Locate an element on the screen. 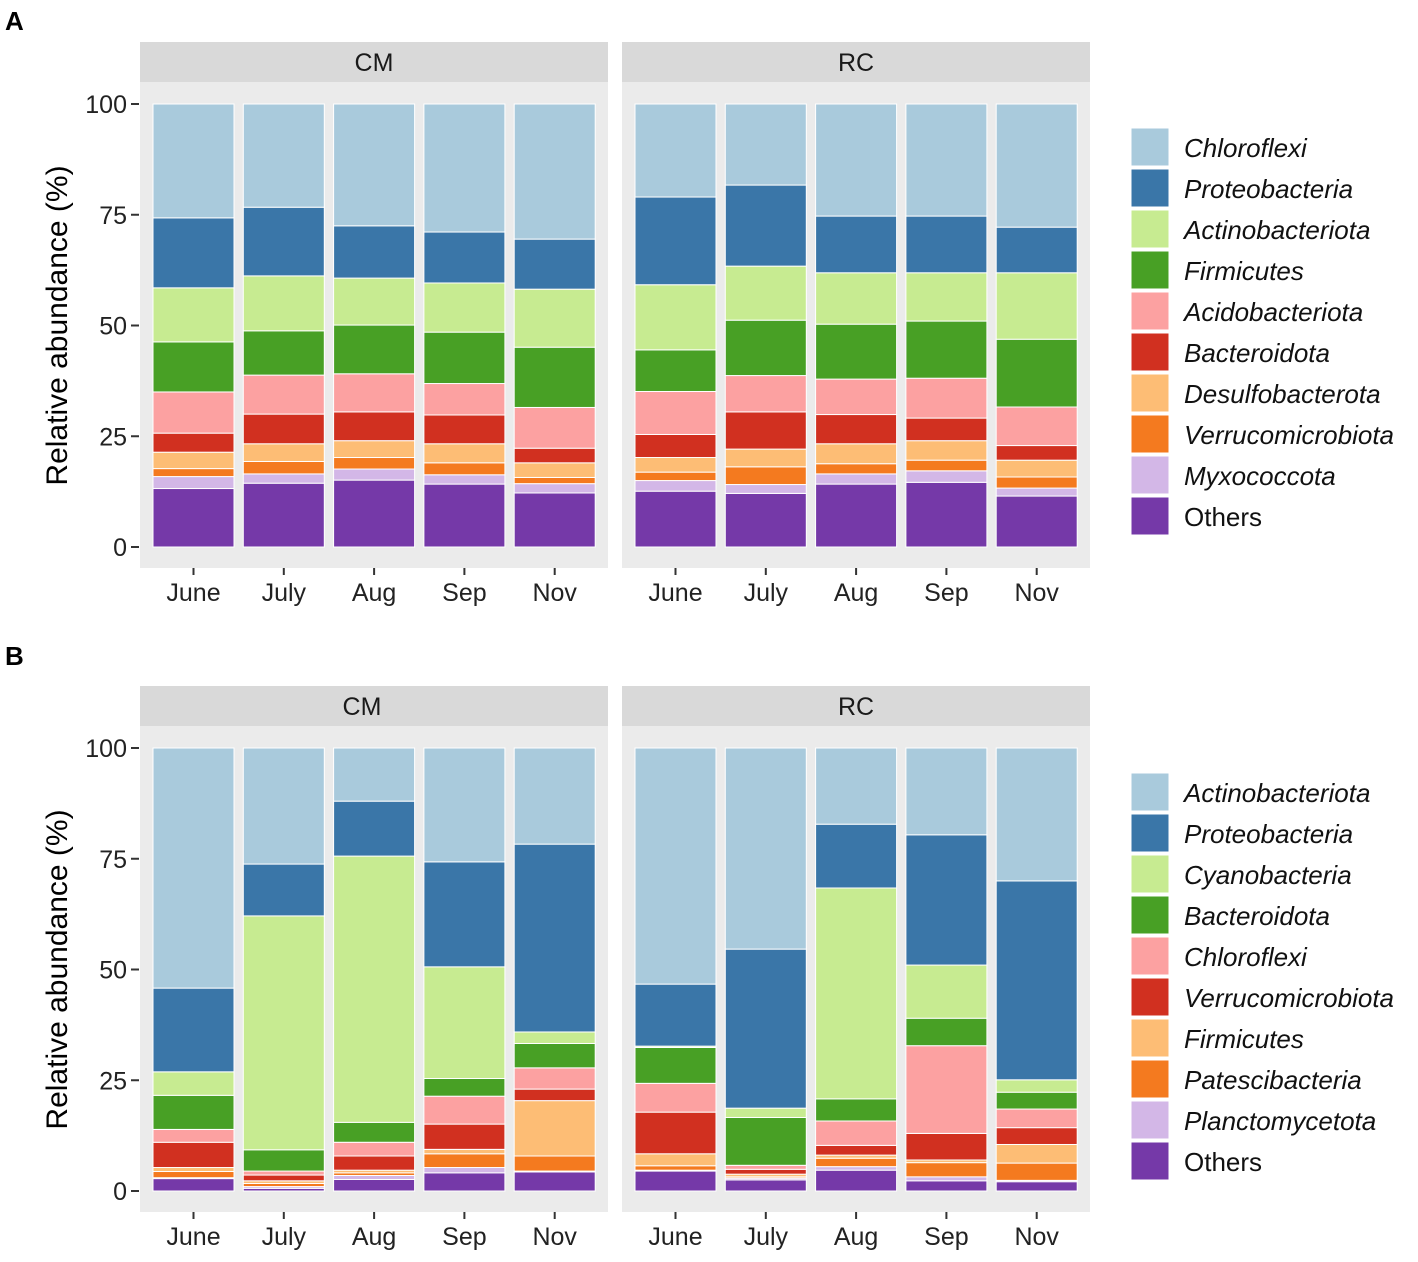 Image resolution: width=1418 pixels, height=1262 pixels. facet-strip-cm is located at coordinates (374, 62).